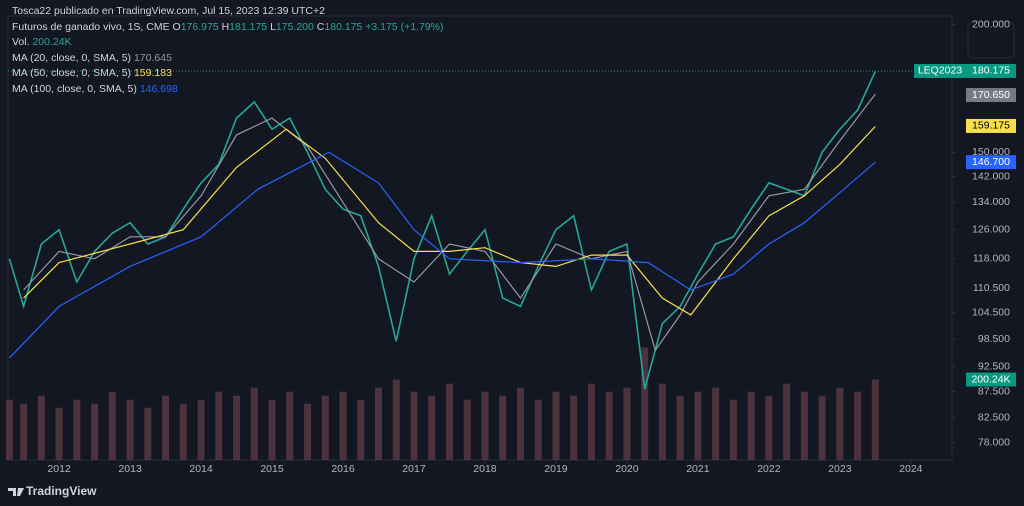 Image resolution: width=1024 pixels, height=506 pixels. What do you see at coordinates (994, 367) in the screenshot?
I see `y-tick-label: 92.500` at bounding box center [994, 367].